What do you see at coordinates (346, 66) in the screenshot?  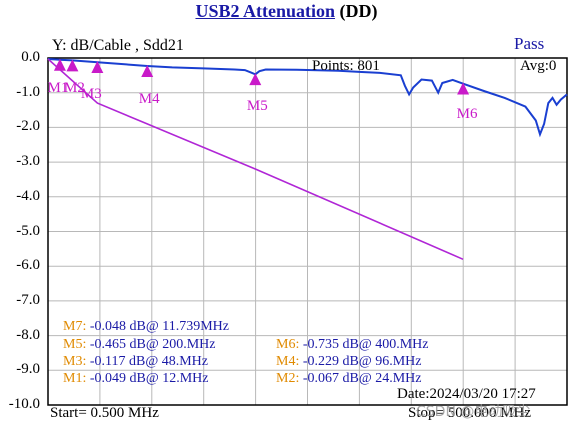 I see `points-readout: Points: 801` at bounding box center [346, 66].